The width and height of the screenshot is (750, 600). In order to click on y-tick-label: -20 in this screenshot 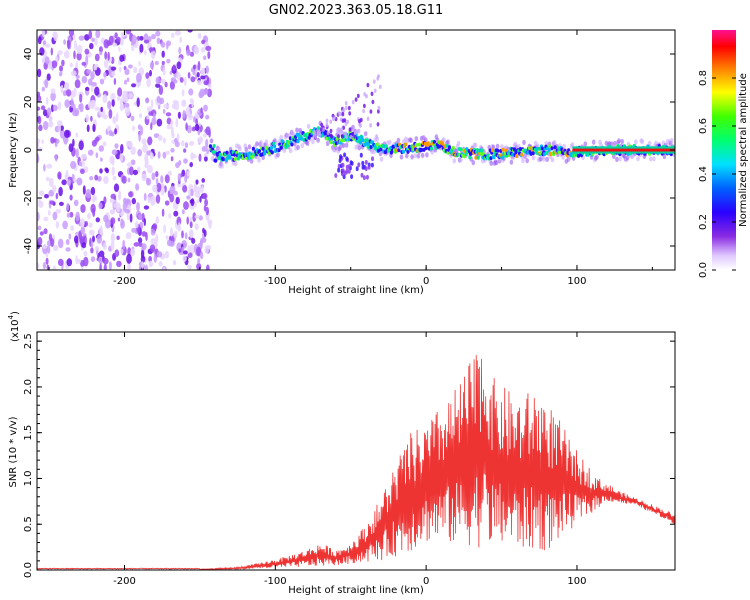, I will do `click(28, 198)`.